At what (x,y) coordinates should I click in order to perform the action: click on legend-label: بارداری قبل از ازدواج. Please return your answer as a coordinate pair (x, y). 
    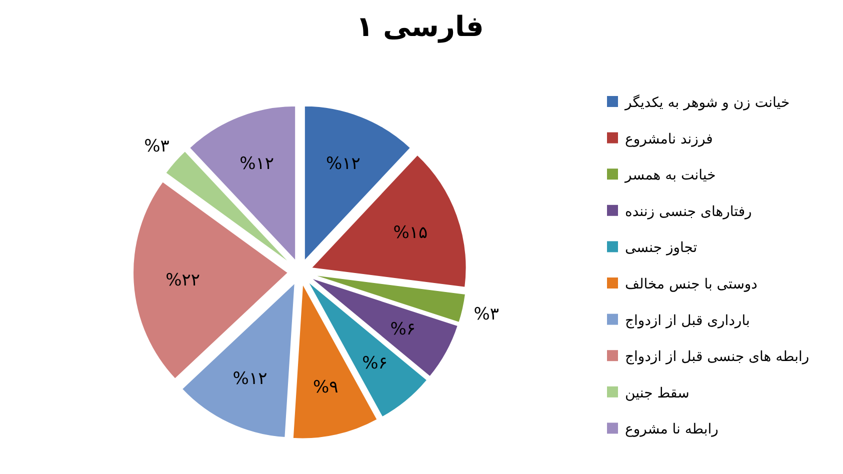
    Looking at the image, I should click on (687, 320).